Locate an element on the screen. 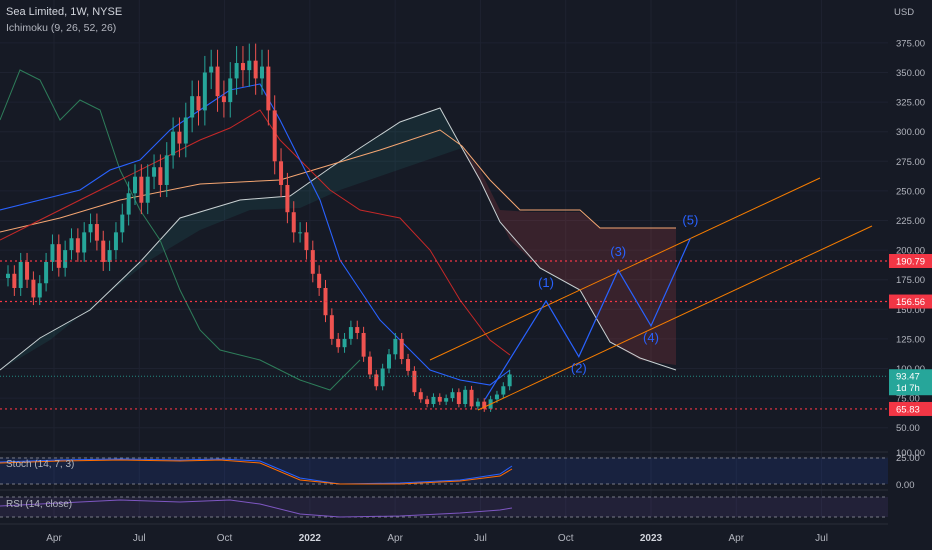 The image size is (932, 550). stoch-pane: 100.00 0.00 is located at coordinates (462, 469).